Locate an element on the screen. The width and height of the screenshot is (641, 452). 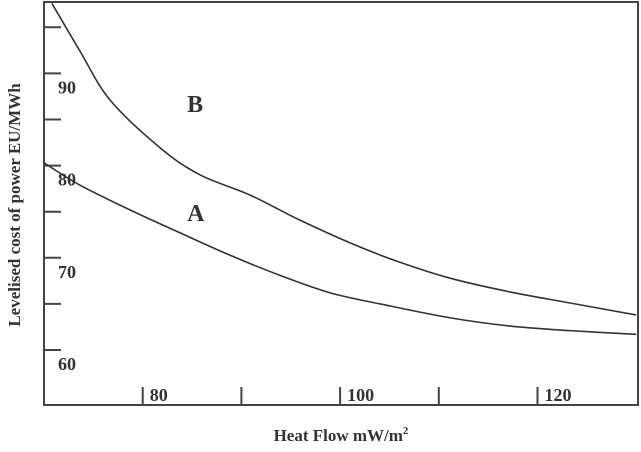
curve-label-a: A is located at coordinates (196, 214).